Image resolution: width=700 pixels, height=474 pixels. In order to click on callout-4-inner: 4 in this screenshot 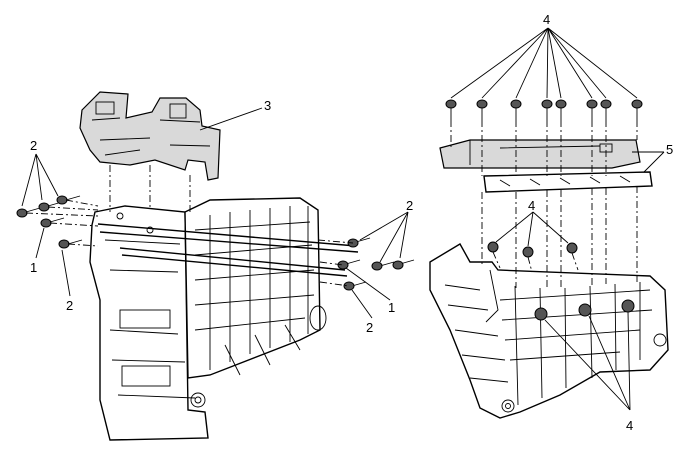, I will do `click(531, 205)`.